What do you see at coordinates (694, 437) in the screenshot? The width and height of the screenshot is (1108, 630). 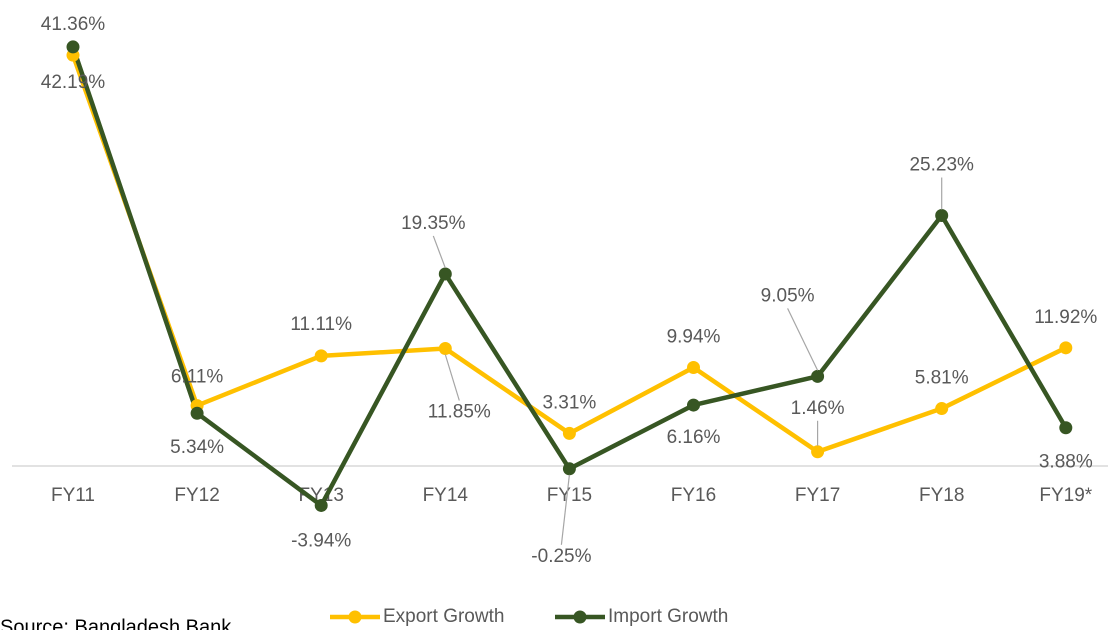 I see `data-label: 6.16%` at bounding box center [694, 437].